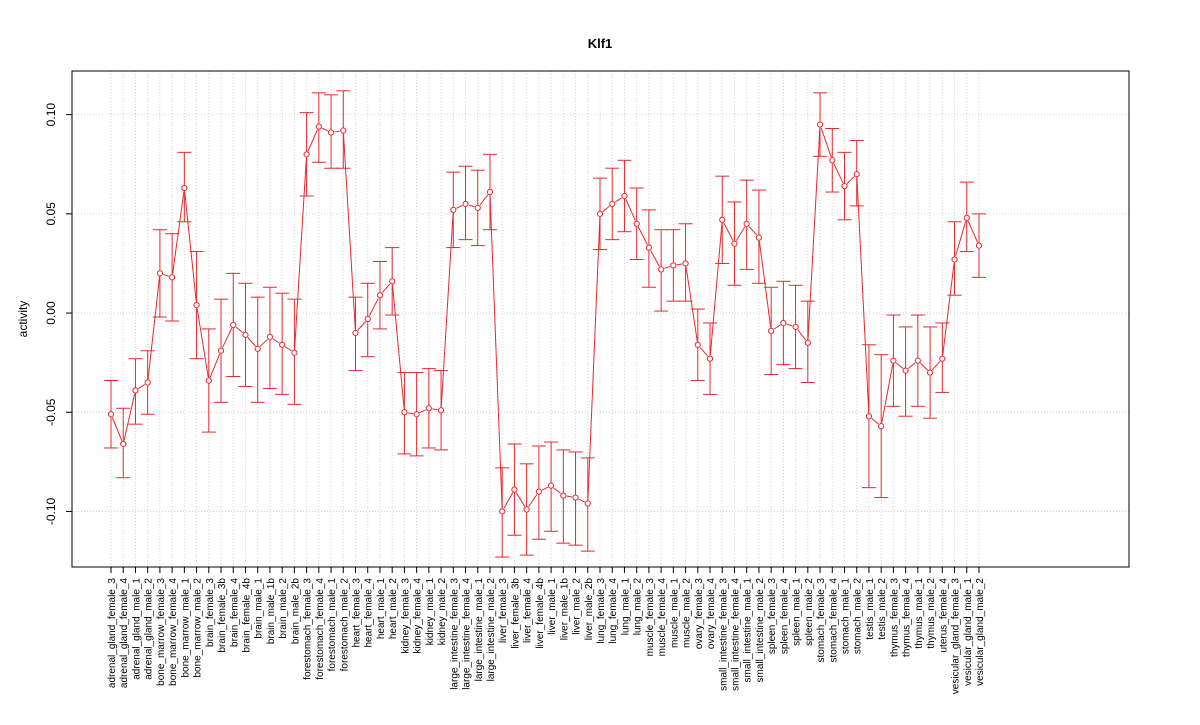  Describe the element at coordinates (907, 617) in the screenshot. I see `x-tick-label: thymus_female_4` at that location.